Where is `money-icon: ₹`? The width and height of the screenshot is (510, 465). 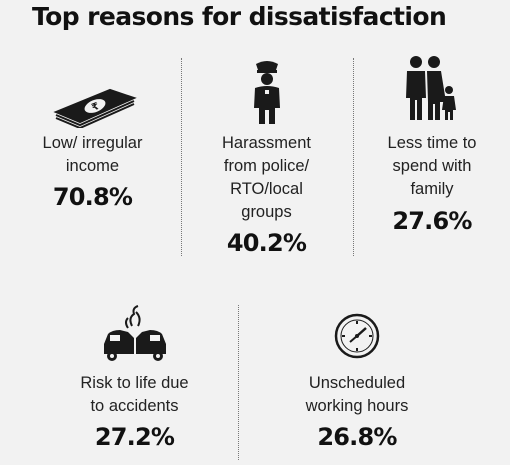
money-icon: ₹ is located at coordinates (94, 108).